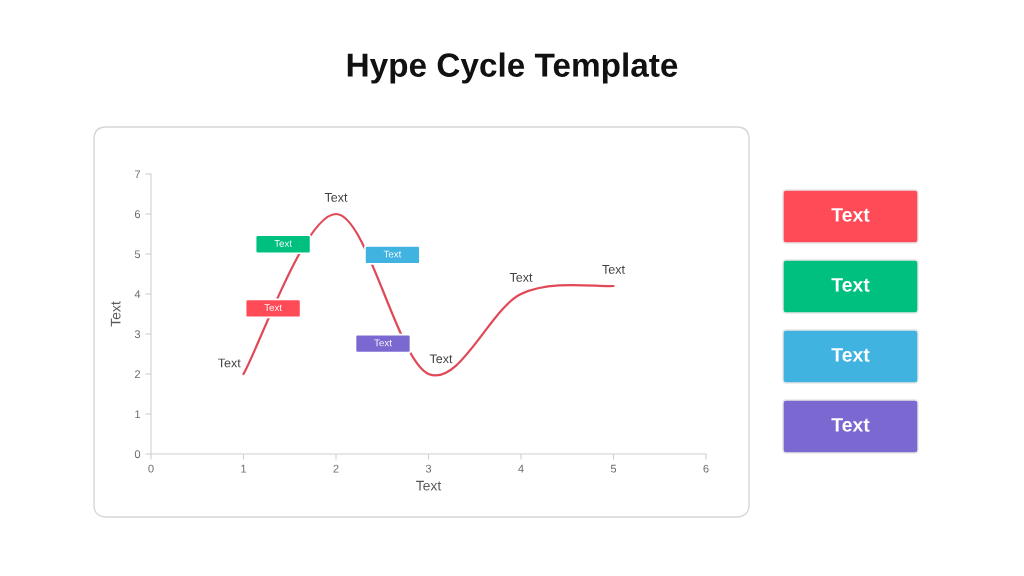 This screenshot has width=1024, height=576. I want to click on x-tick-label: 6, so click(706, 468).